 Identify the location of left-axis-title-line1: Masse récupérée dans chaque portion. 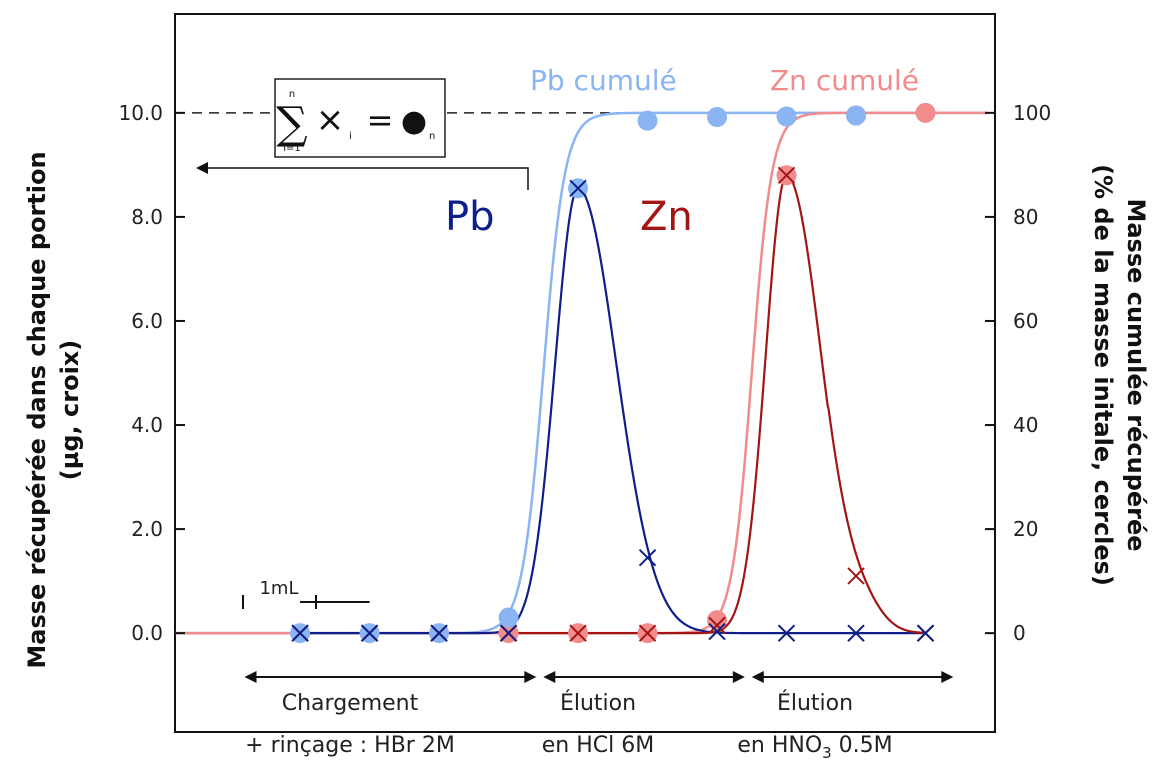
(37, 409).